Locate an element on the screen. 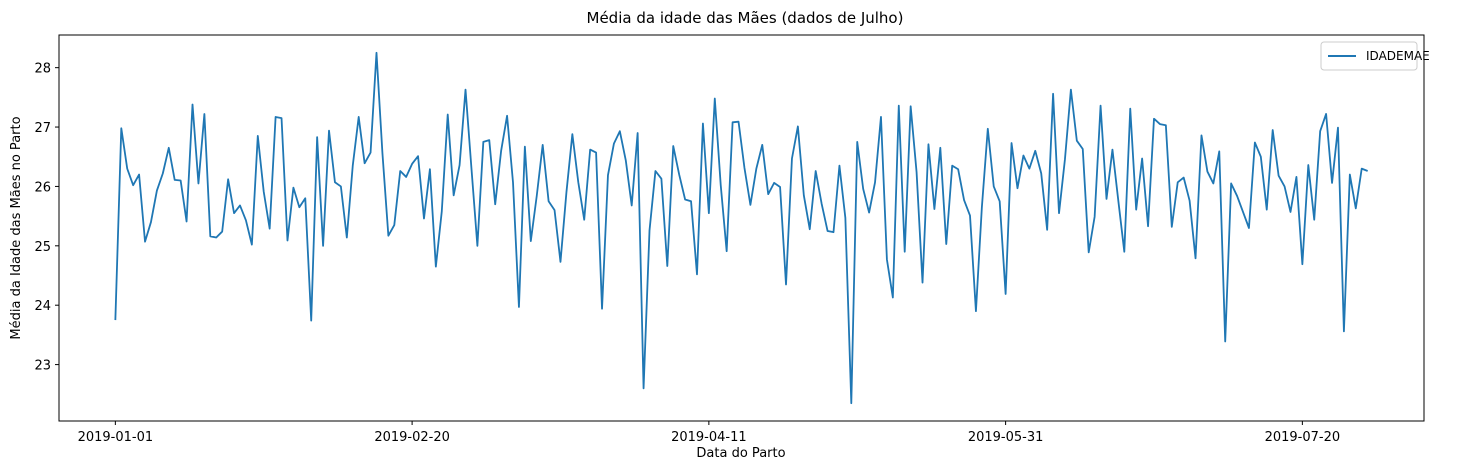  legend-box is located at coordinates (1369, 56).